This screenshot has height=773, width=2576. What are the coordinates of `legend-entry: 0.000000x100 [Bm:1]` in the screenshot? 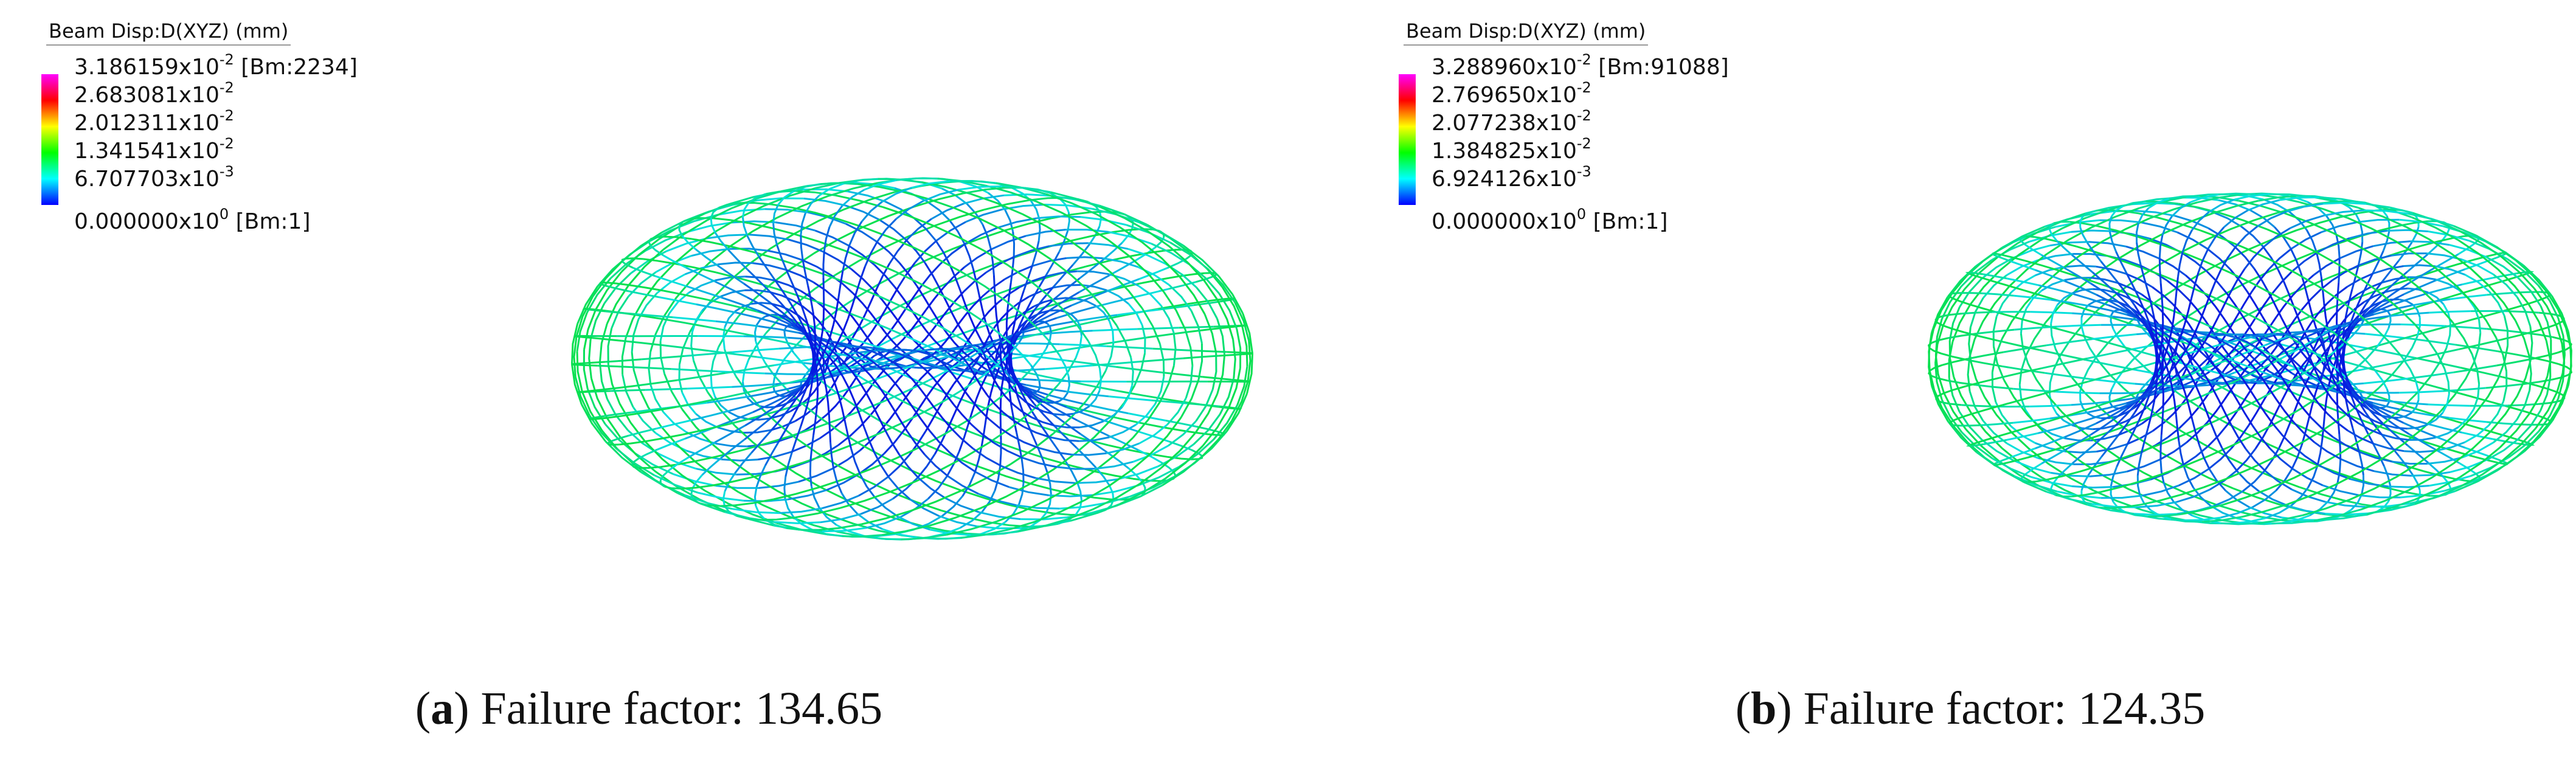 It's located at (1550, 220).